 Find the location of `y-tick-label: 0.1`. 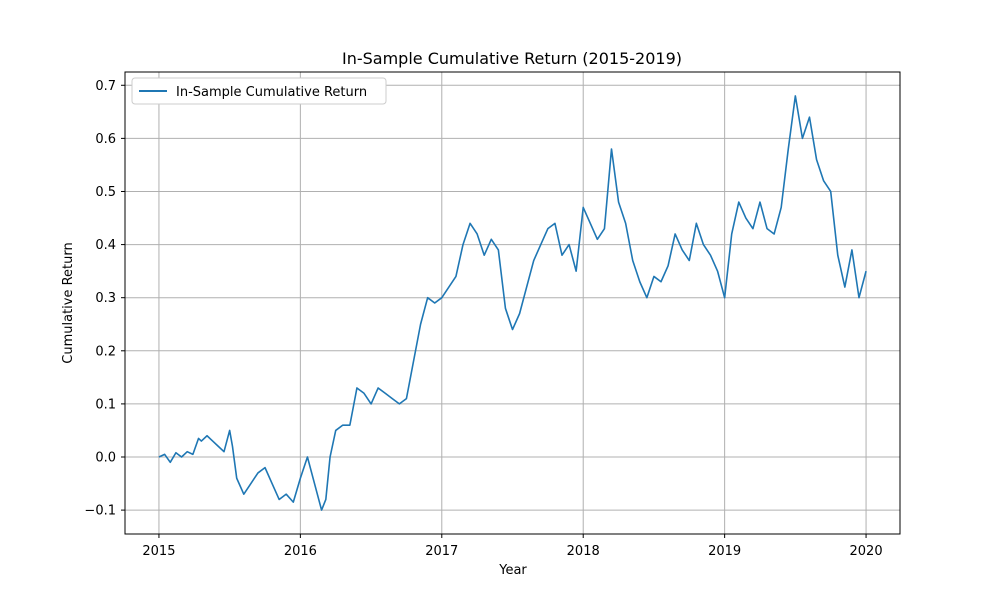

y-tick-label: 0.1 is located at coordinates (105, 404).